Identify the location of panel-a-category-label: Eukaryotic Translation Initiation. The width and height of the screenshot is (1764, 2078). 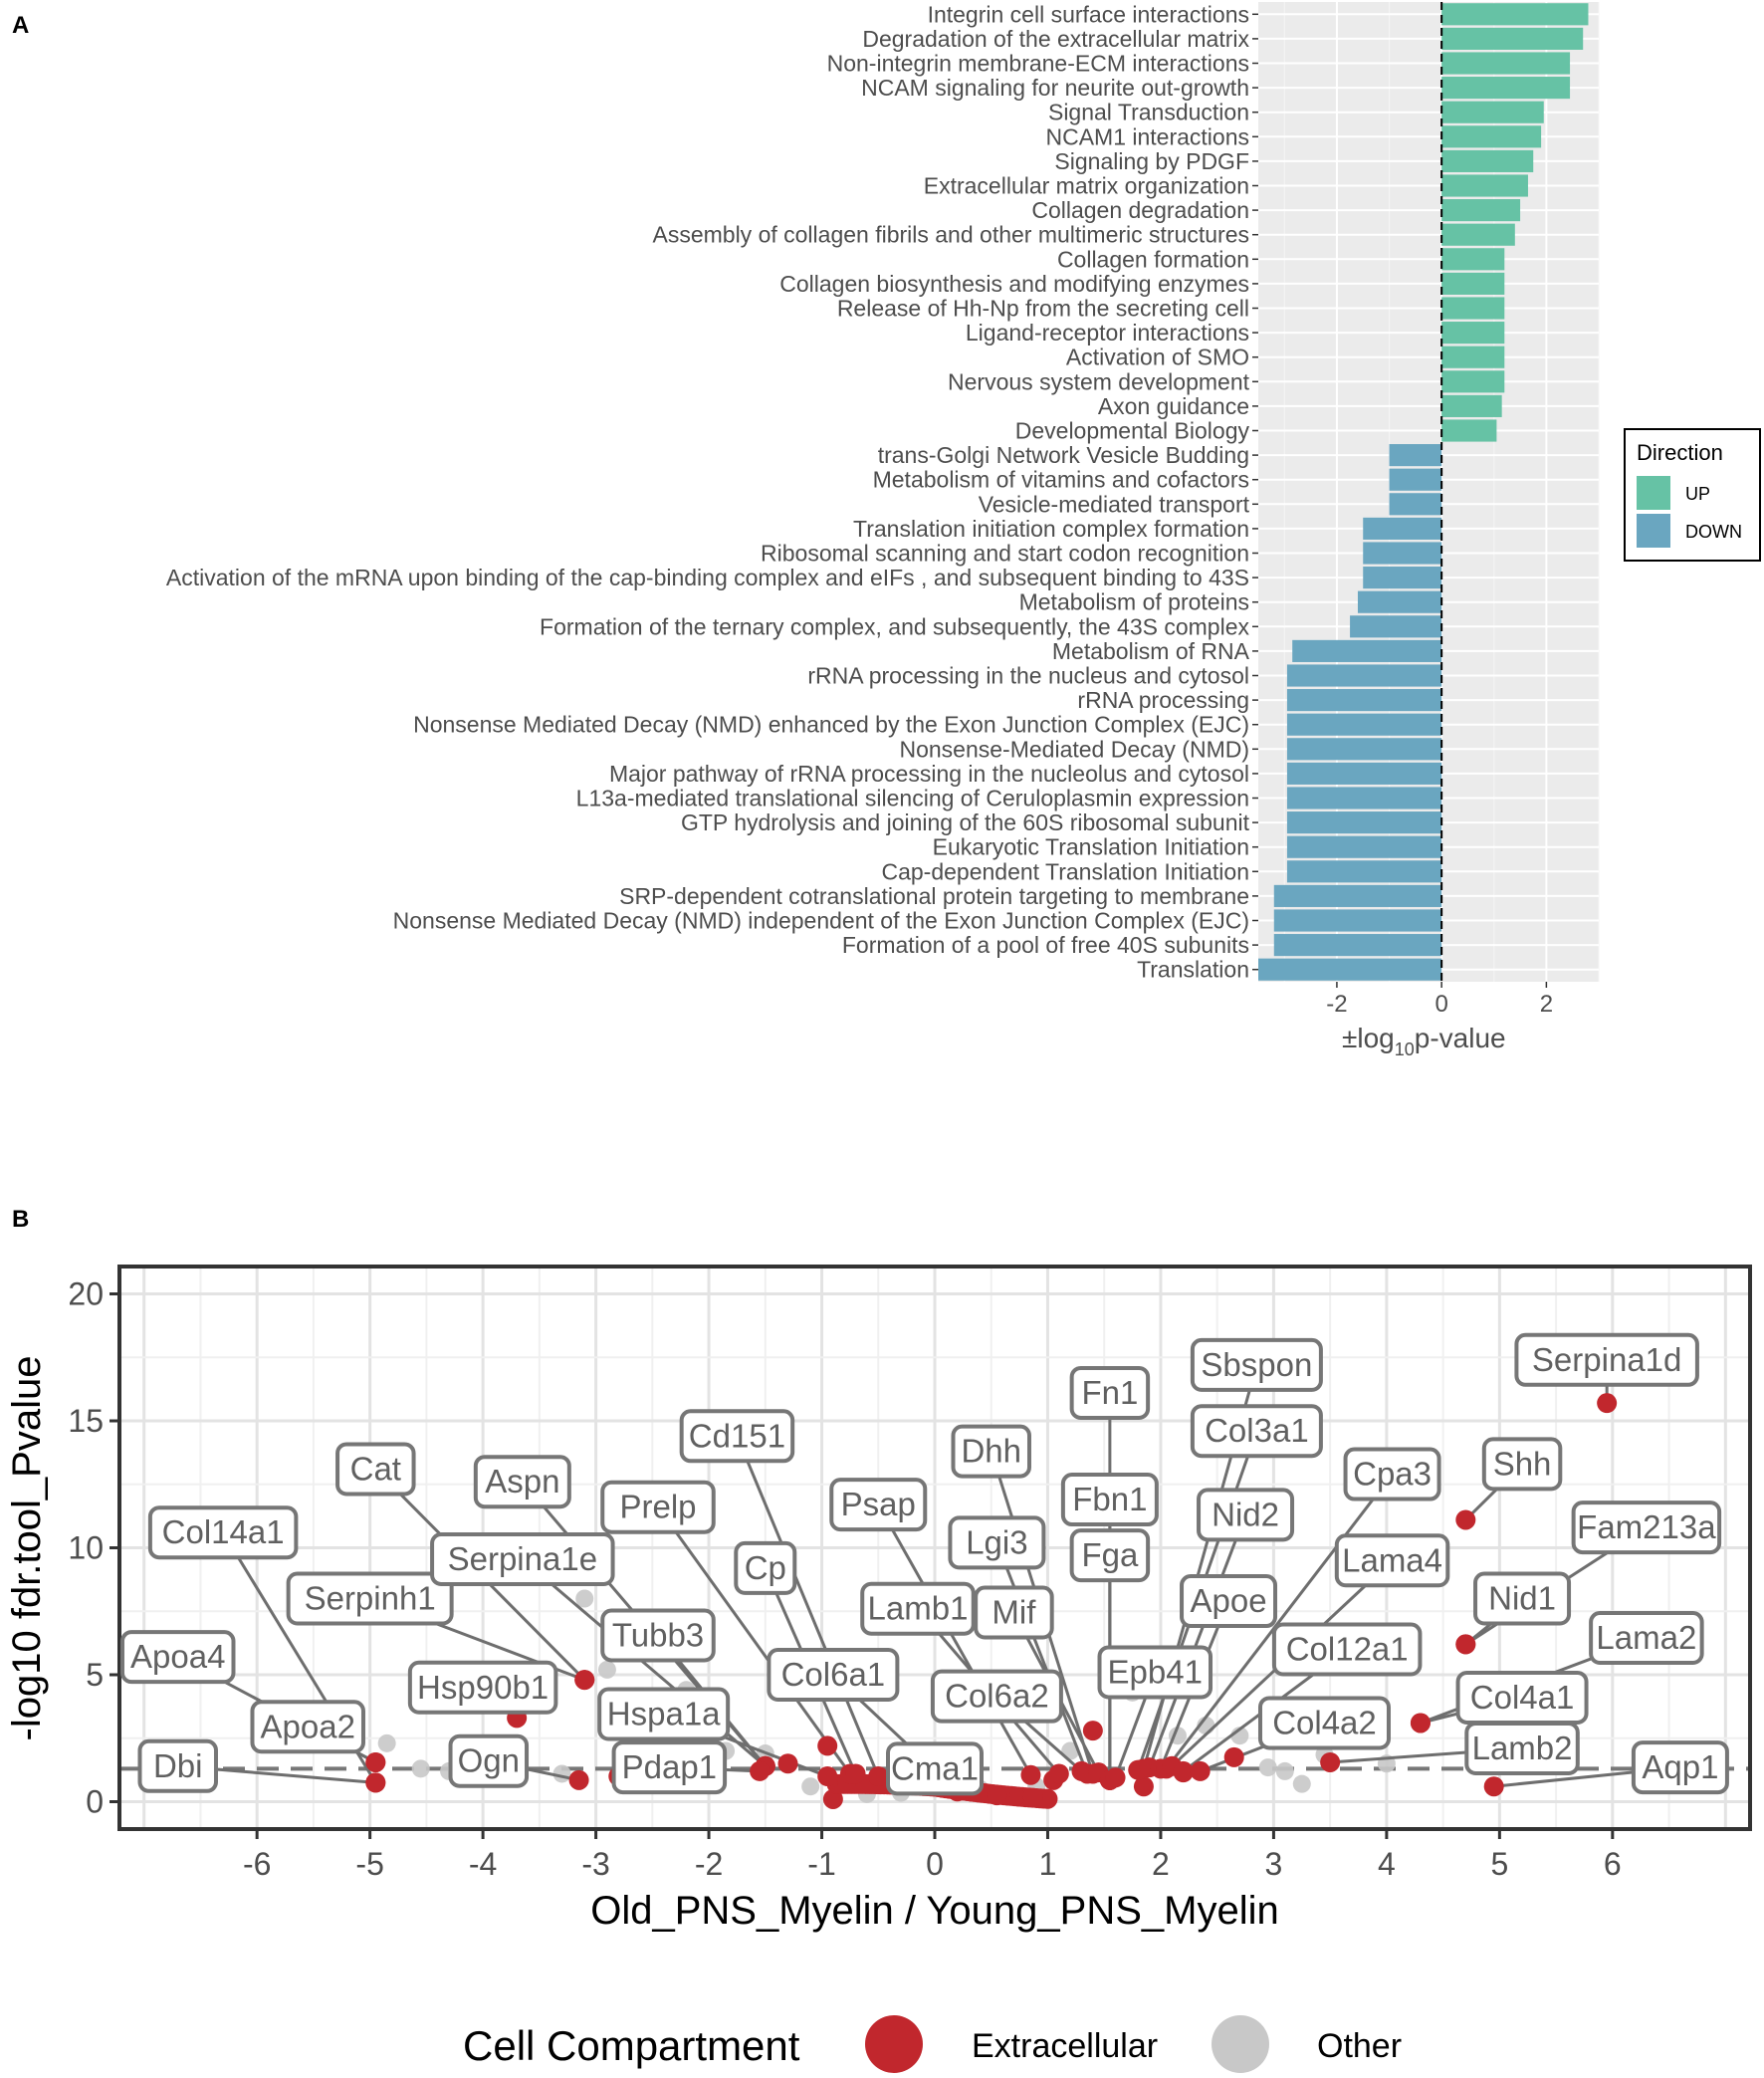
(1091, 847).